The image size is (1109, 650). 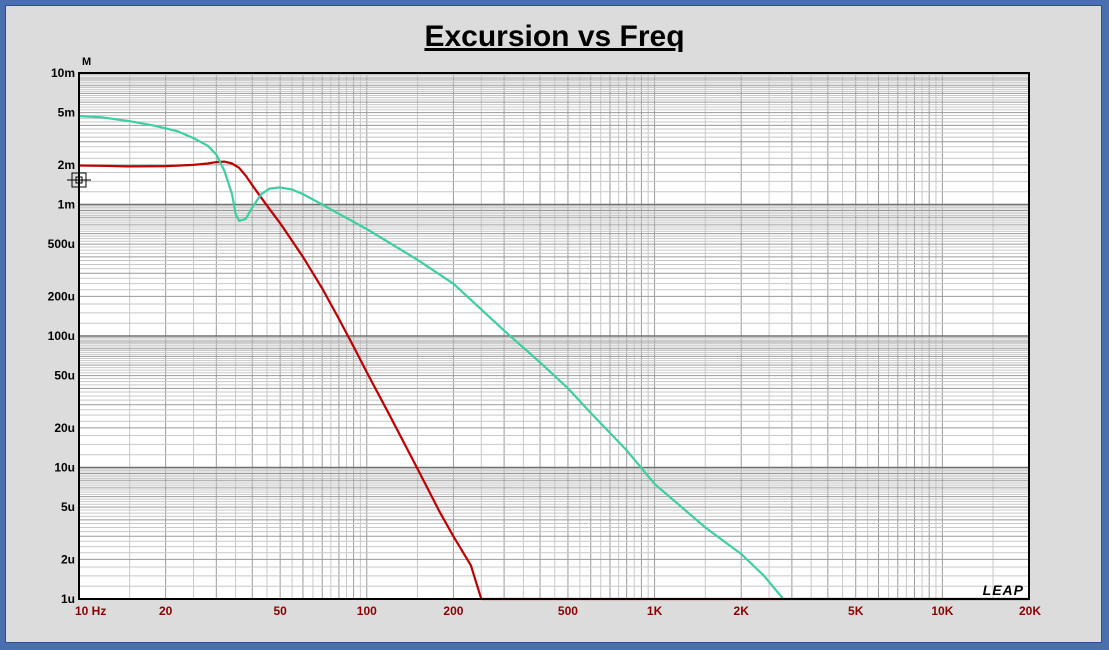 I want to click on y-tick-label: 50u, so click(x=64, y=376).